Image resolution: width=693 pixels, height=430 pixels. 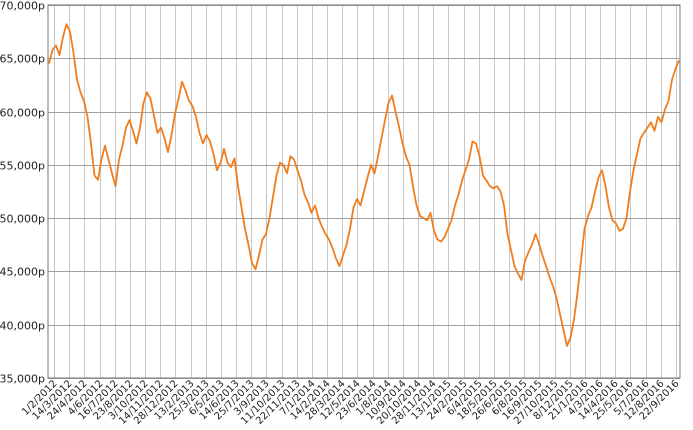 What do you see at coordinates (22, 379) in the screenshot?
I see `y-tick-label: 35,000p` at bounding box center [22, 379].